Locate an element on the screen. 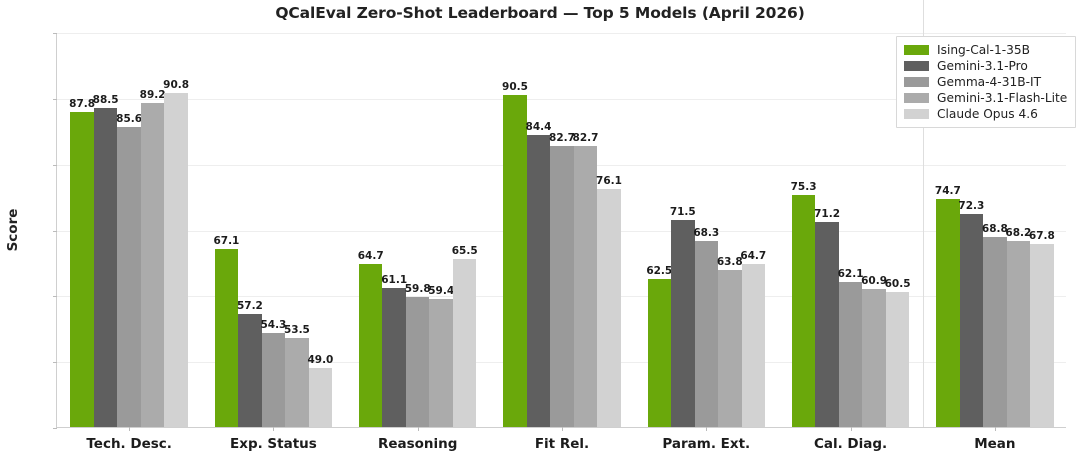 Image resolution: width=1080 pixels, height=459 pixels. legend-label: Gemini-3.1-Flash-Lite is located at coordinates (1002, 98).